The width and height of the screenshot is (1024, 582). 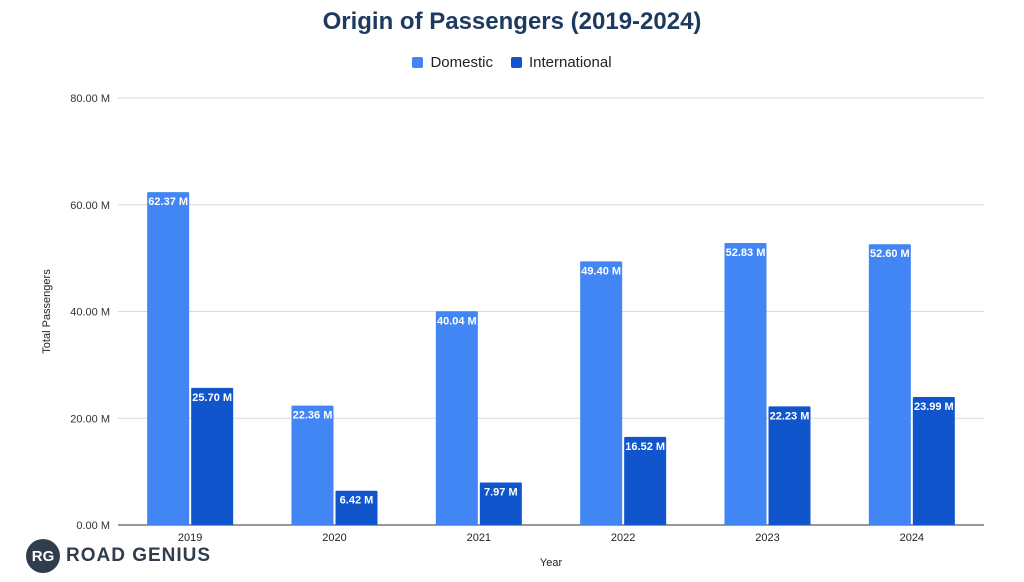 I want to click on logo-badge: RG, so click(x=43, y=556).